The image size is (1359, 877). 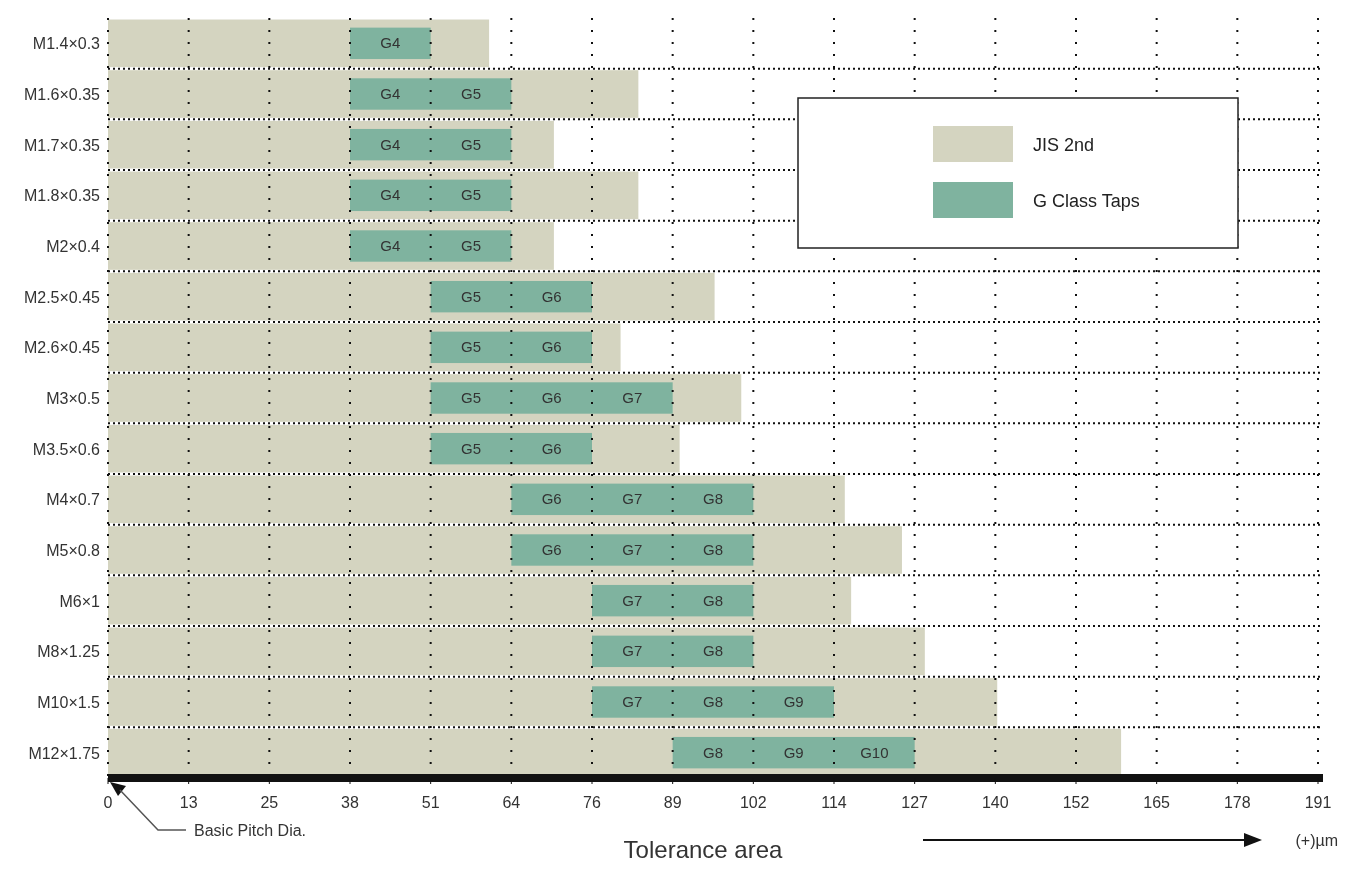 What do you see at coordinates (1318, 802) in the screenshot?
I see `x-tick-label: 191` at bounding box center [1318, 802].